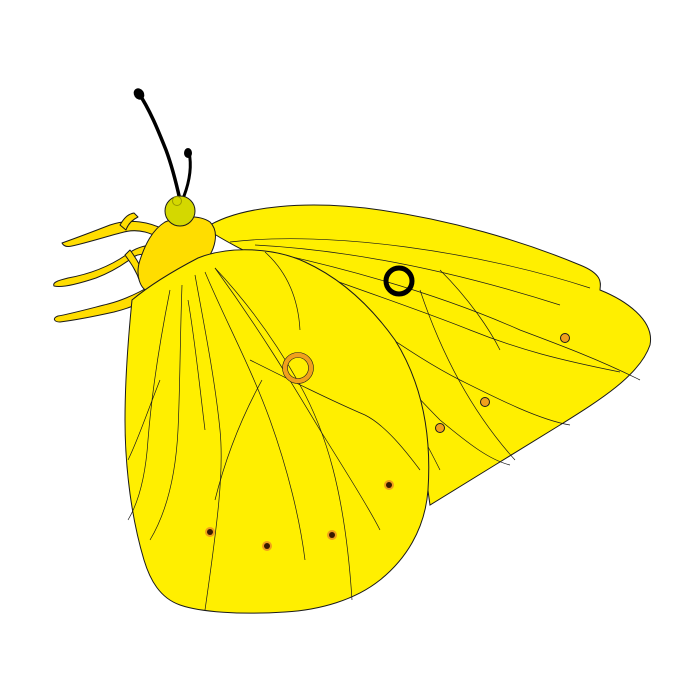  I want to click on antenna-right-club, so click(188, 153).